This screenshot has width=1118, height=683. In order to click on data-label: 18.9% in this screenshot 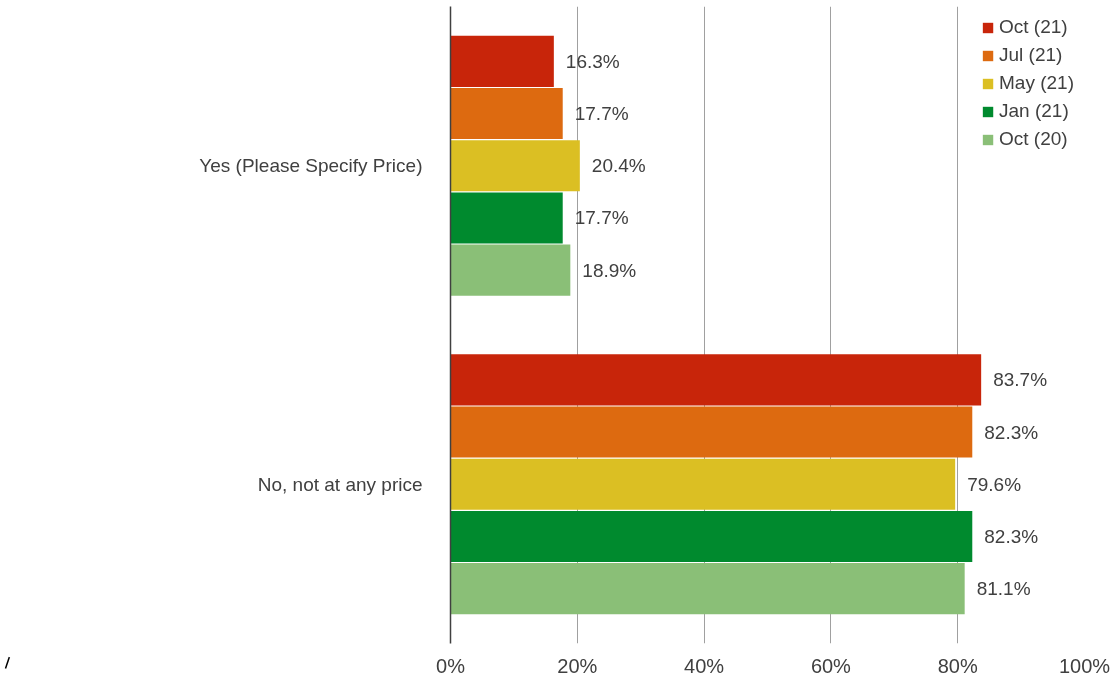, I will do `click(609, 270)`.